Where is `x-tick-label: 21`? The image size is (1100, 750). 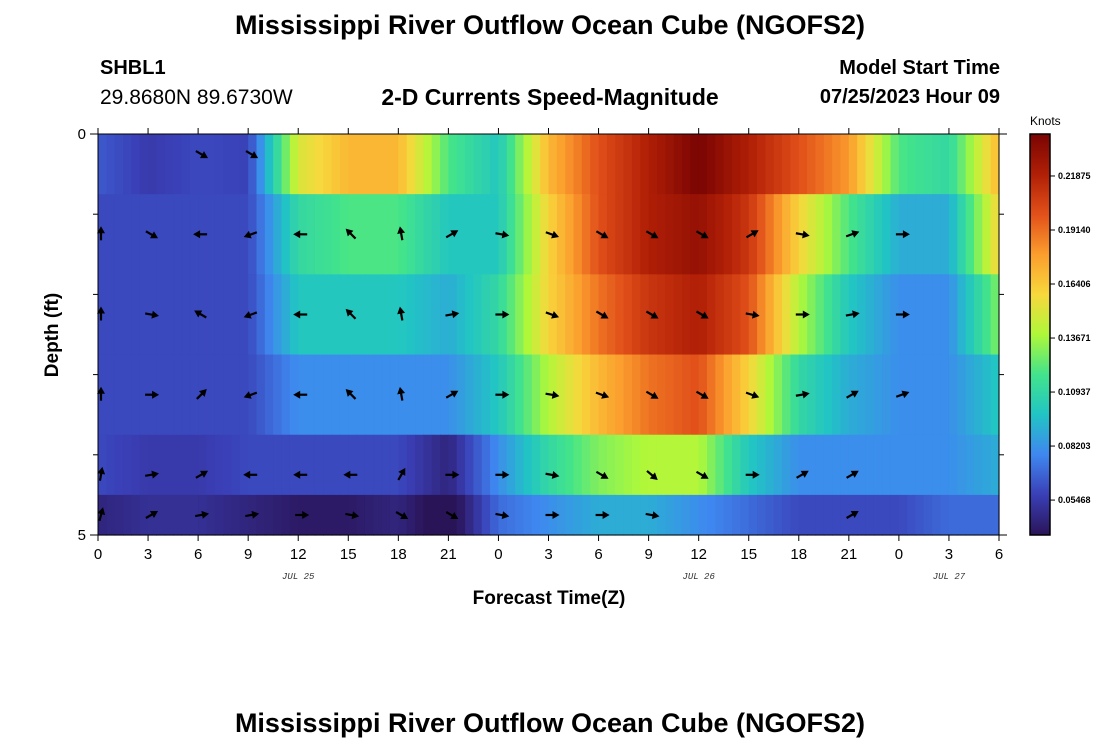
x-tick-label: 21 is located at coordinates (448, 554).